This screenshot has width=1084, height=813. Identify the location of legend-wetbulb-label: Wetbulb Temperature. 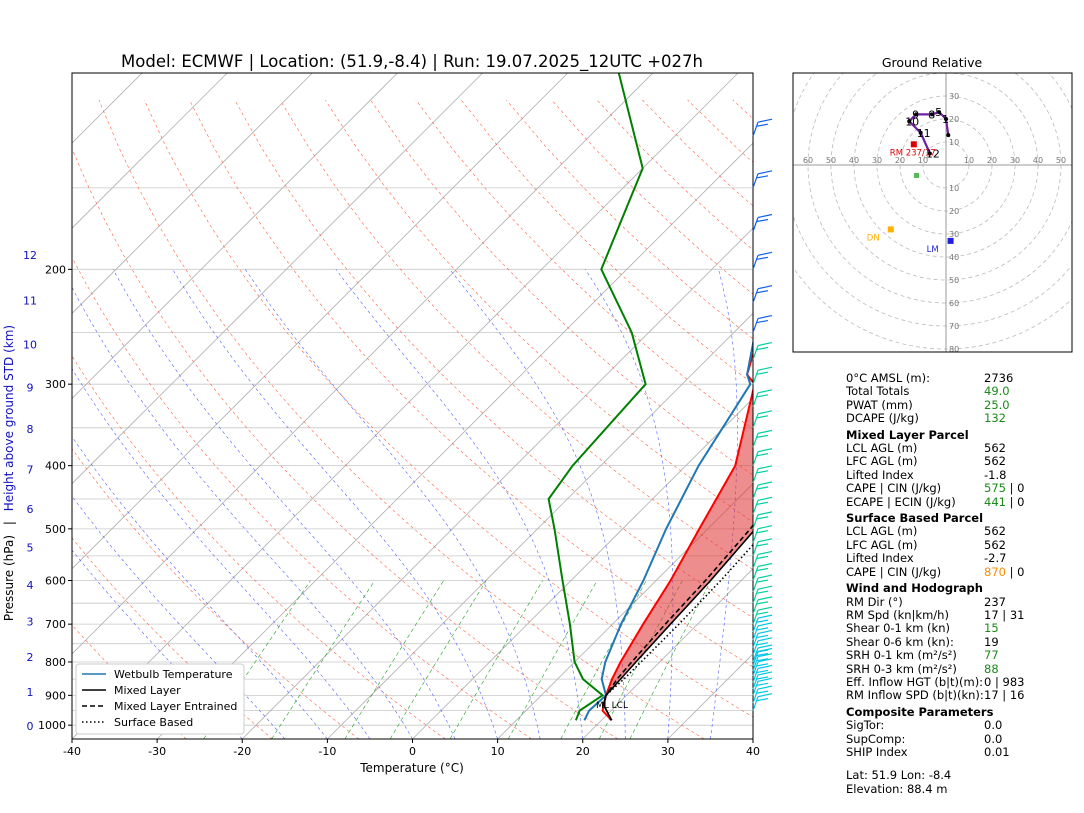
(173, 674).